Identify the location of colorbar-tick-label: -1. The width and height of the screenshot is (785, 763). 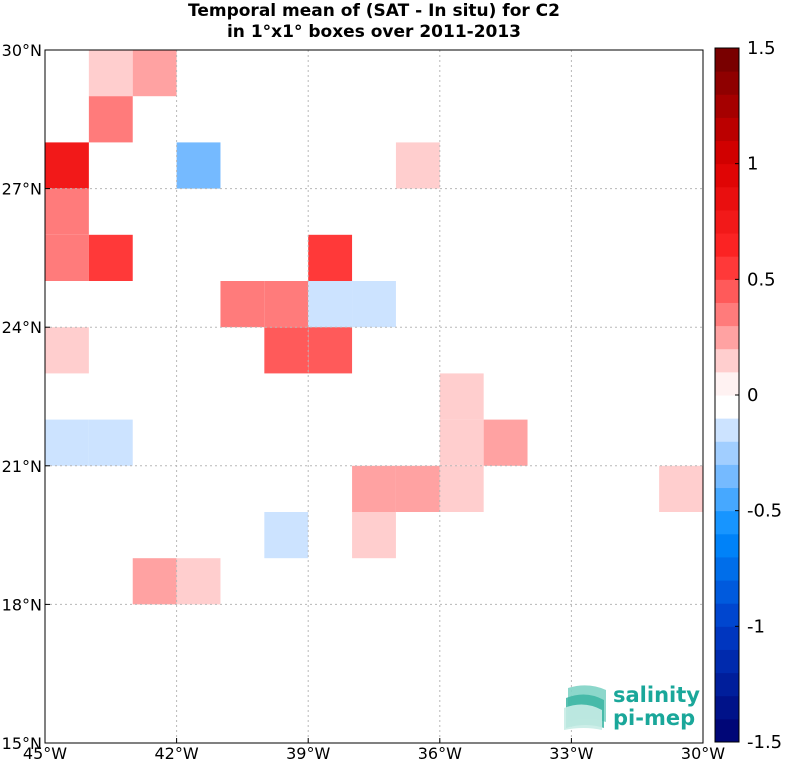
(756, 626).